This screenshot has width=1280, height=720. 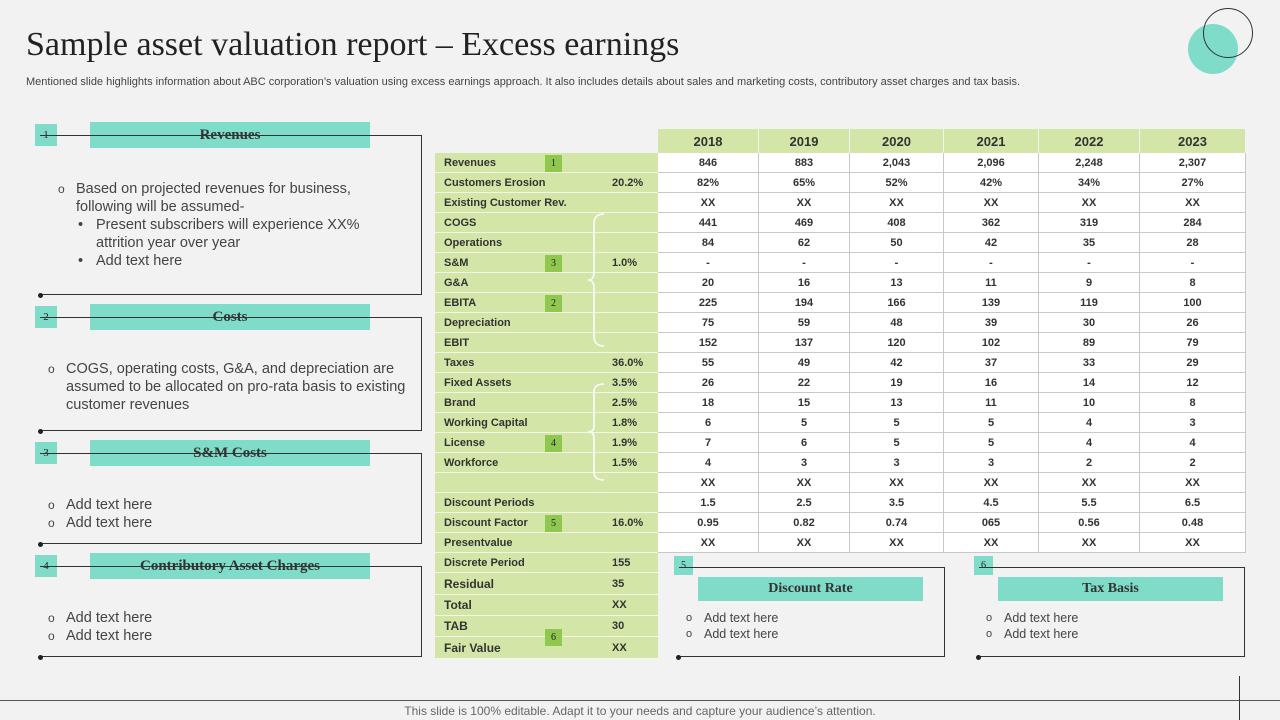 What do you see at coordinates (495, 183) in the screenshot?
I see `row-label: Customers Erosion` at bounding box center [495, 183].